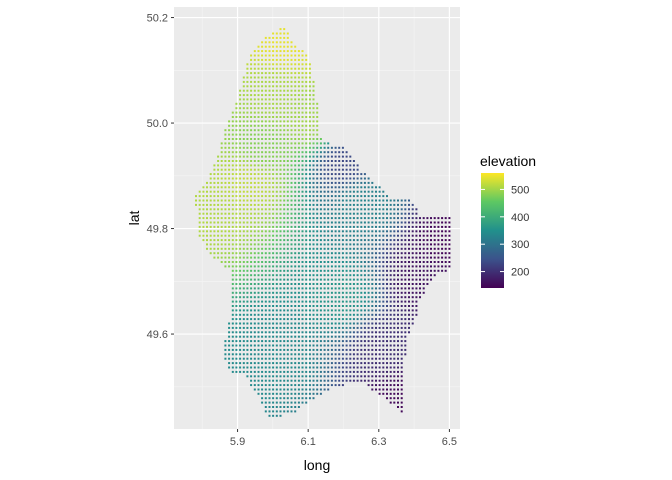 The image size is (672, 480). I want to click on data-point-1942, so click(262, 235).